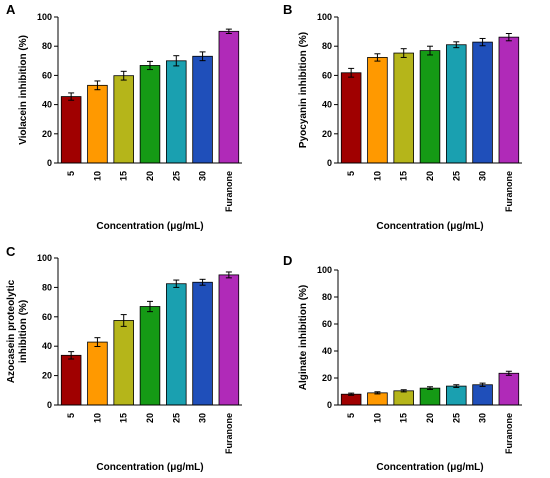  I want to click on panel-letter: D, so click(287, 260).